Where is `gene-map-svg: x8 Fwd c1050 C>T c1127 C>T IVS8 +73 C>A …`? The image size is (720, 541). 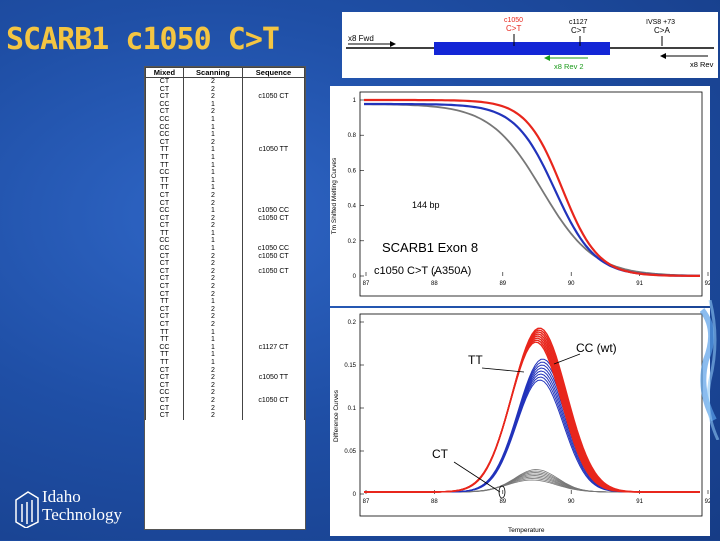 gene-map-svg: x8 Fwd c1050 C>T c1127 C>T IVS8 +73 C>A … is located at coordinates (530, 44).